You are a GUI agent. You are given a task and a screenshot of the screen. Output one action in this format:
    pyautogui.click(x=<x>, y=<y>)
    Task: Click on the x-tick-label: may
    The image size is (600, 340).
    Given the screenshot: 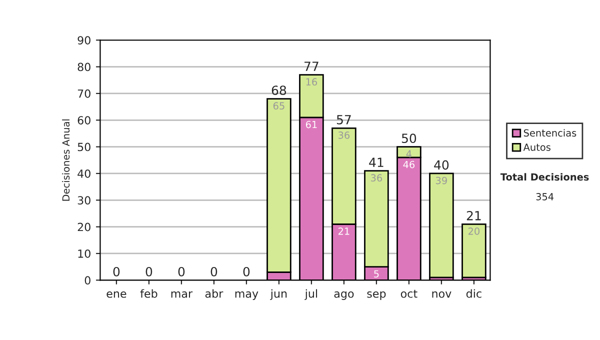 What is the action you would take?
    pyautogui.click(x=246, y=295)
    